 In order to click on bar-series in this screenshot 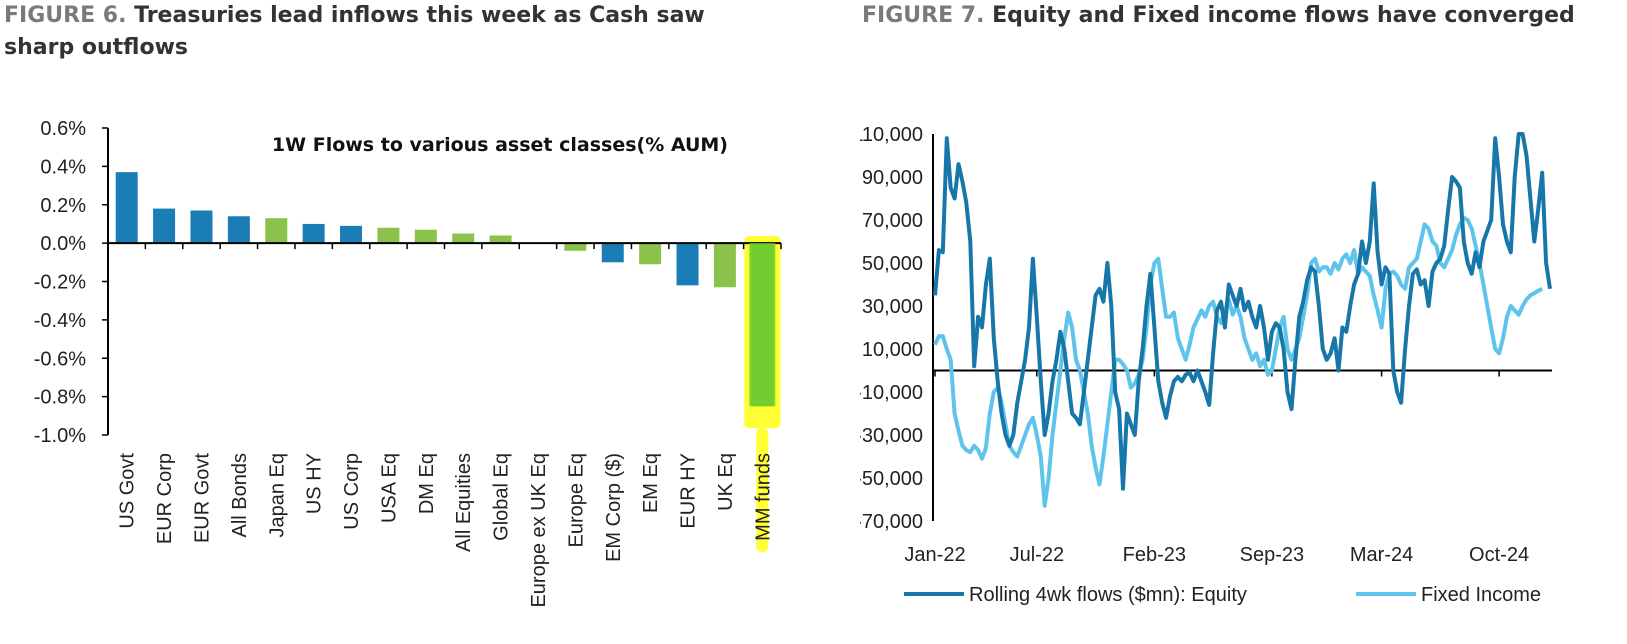, I will do `click(444, 289)`.